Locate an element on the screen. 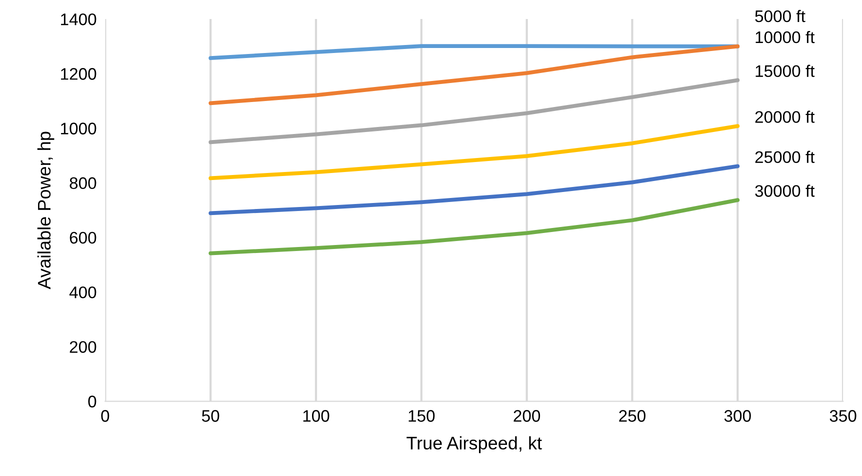 The width and height of the screenshot is (862, 476). y-tick-label: 1200 is located at coordinates (78, 74).